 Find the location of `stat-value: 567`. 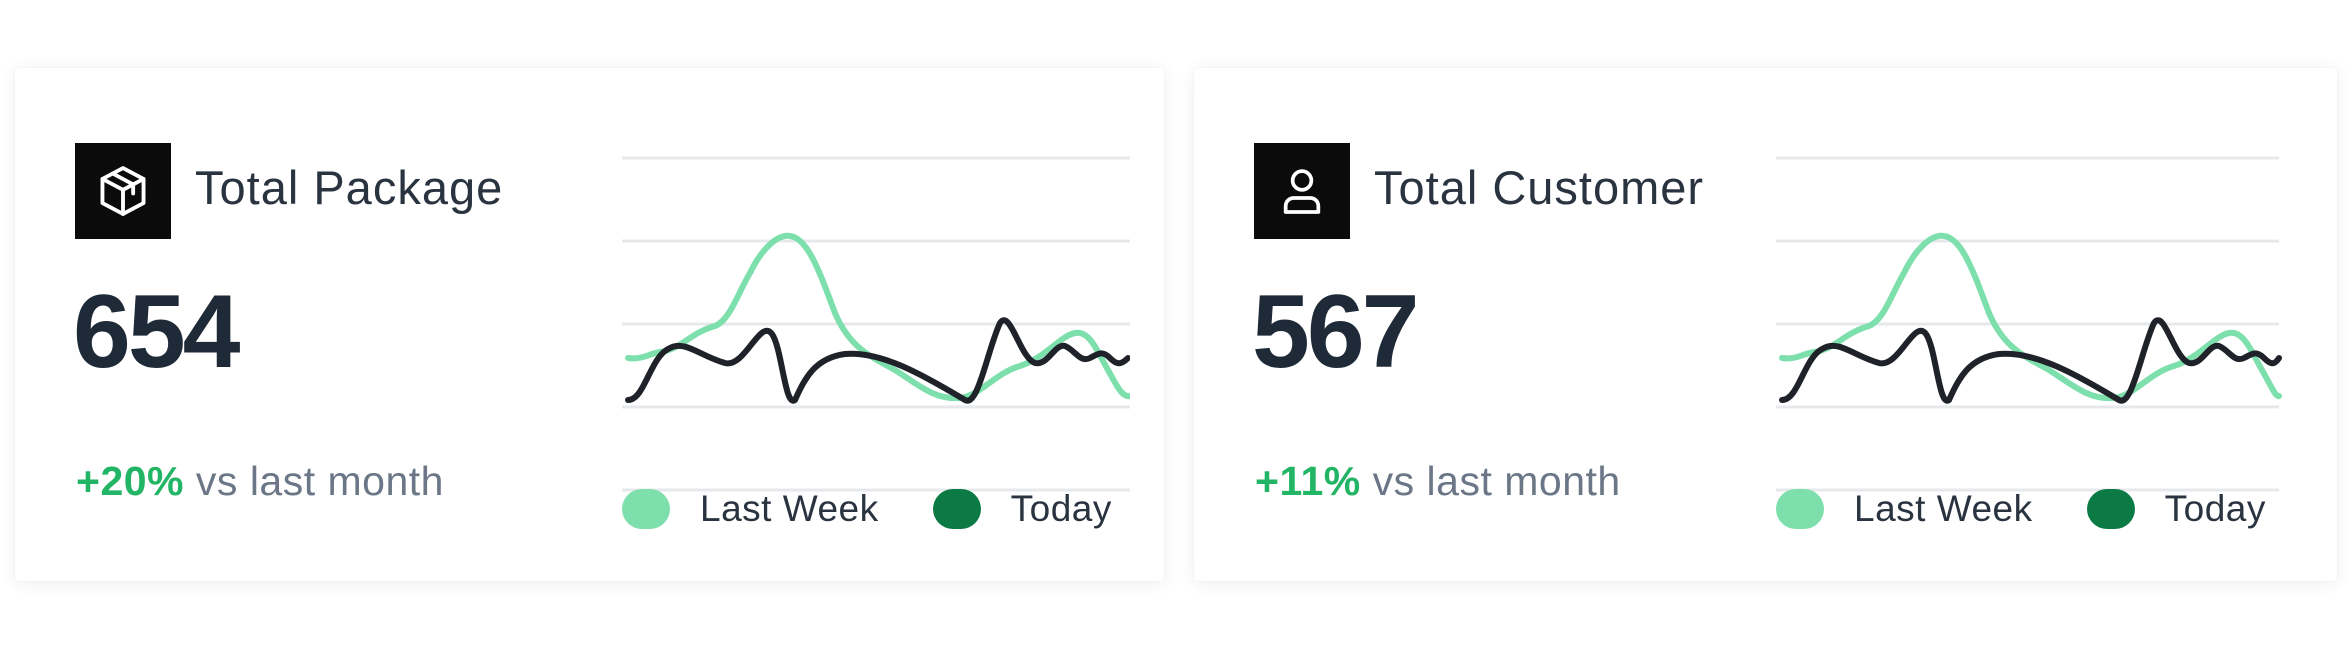

stat-value: 567 is located at coordinates (1336, 332).